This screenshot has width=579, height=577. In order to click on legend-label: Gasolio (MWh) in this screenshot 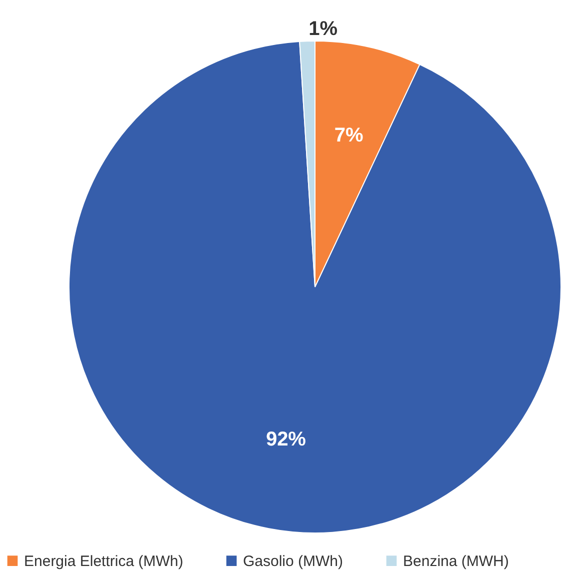, I will do `click(293, 561)`.